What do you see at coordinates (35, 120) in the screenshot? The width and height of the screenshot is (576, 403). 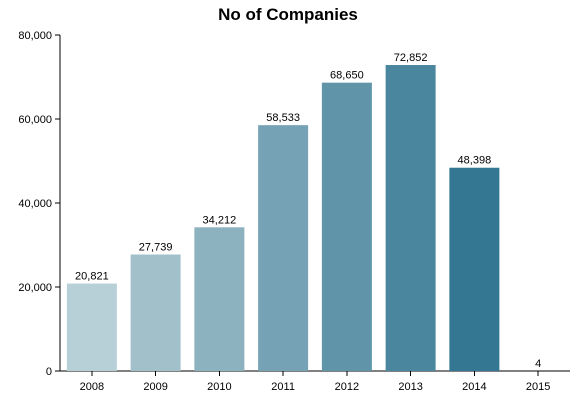 I see `y-tick-label: 60,000` at bounding box center [35, 120].